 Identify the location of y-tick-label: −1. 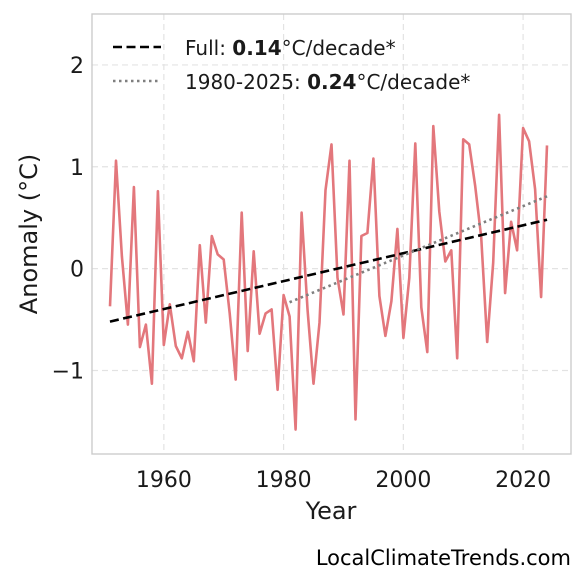
(68, 371).